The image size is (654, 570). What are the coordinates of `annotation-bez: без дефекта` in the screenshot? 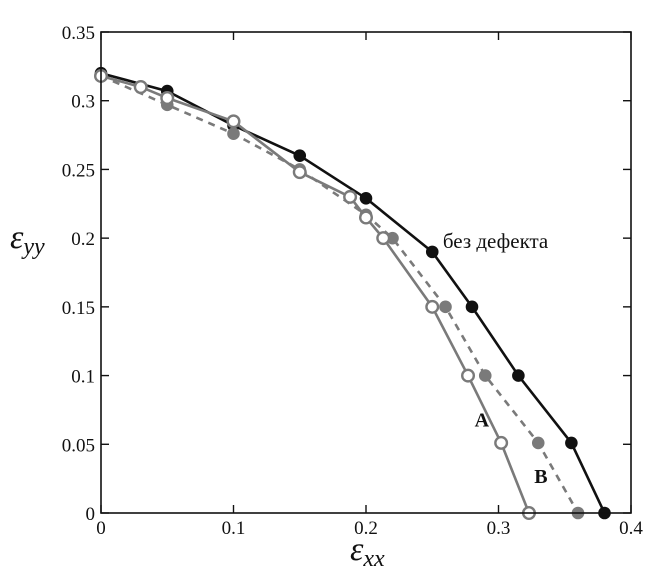 It's located at (496, 241).